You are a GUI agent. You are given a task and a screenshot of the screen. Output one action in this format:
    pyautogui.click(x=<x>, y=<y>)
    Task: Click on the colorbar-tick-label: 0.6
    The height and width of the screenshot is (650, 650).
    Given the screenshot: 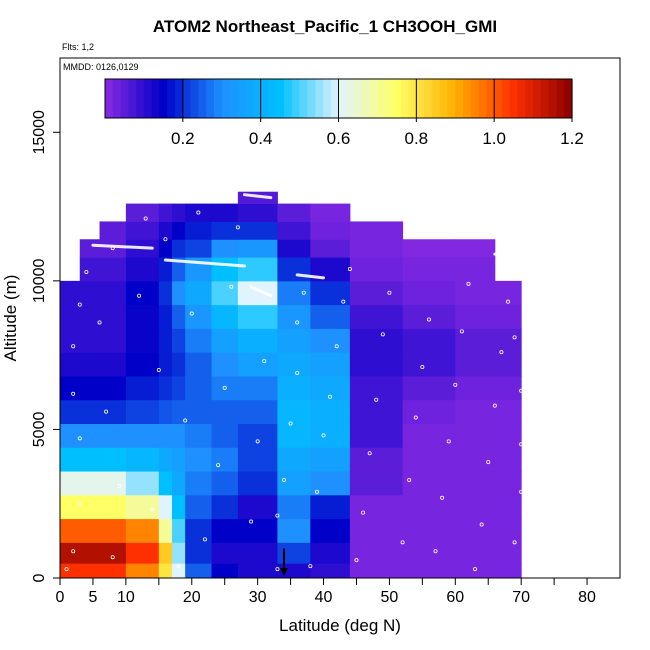 What is the action you would take?
    pyautogui.click(x=339, y=138)
    